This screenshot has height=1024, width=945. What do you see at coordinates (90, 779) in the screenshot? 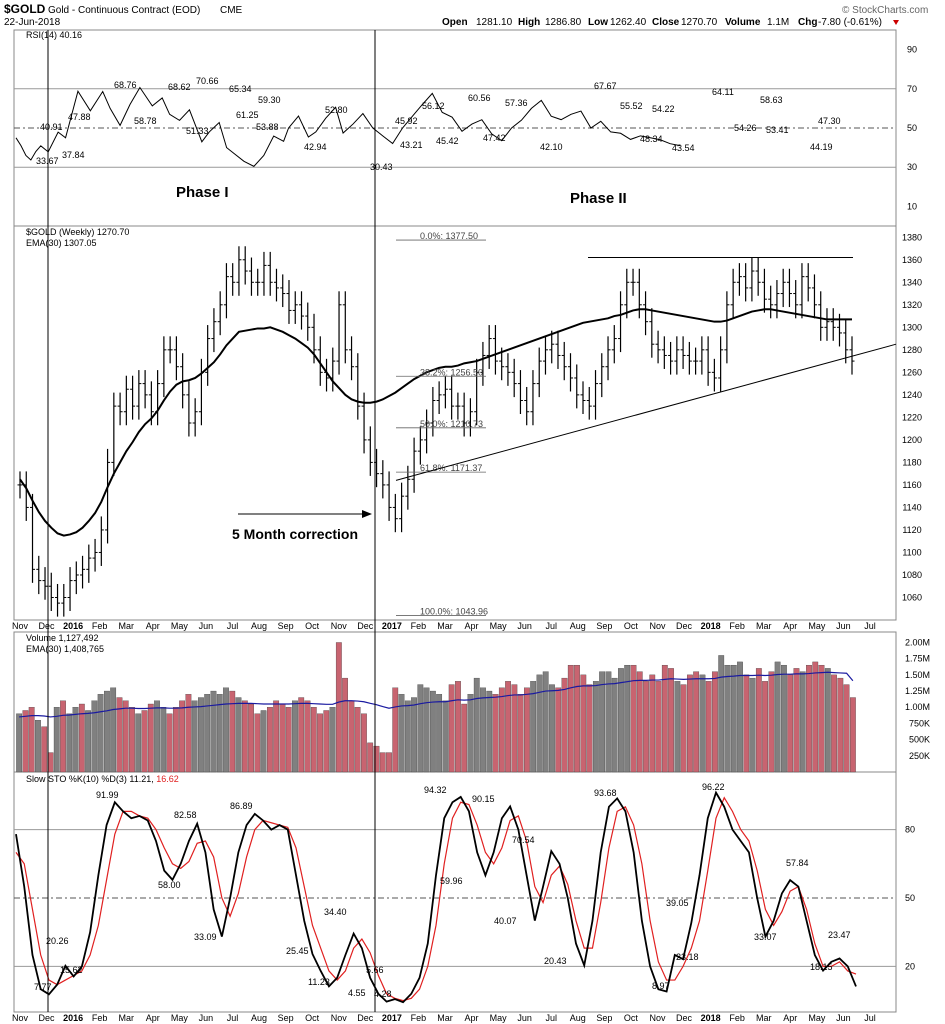
I see `stochastic-k-label: Slow STO %K(10) %D(3) 11.21,` at bounding box center [90, 779].